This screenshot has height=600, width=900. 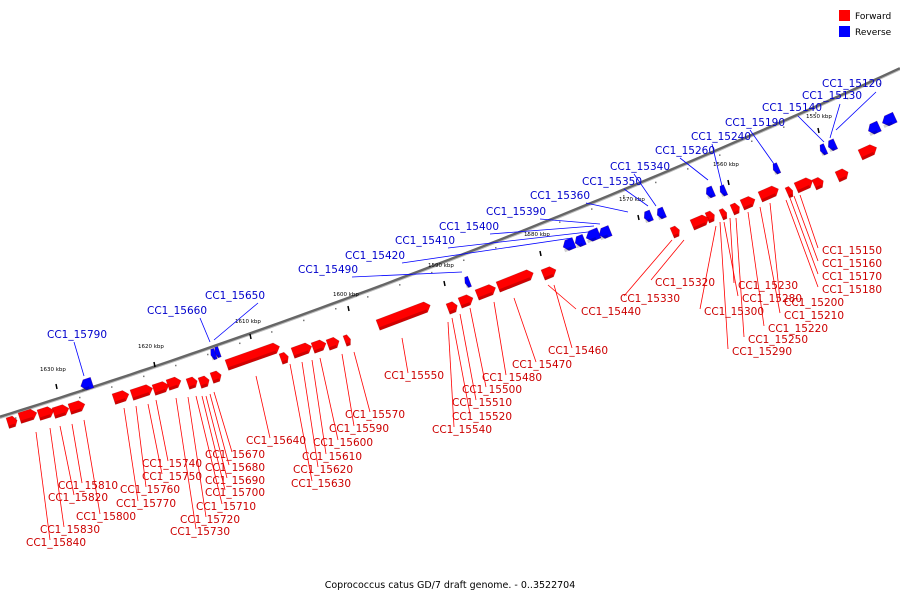 What do you see at coordinates (200, 532) in the screenshot?
I see `forward-gene-label: CC1_15730` at bounding box center [200, 532].